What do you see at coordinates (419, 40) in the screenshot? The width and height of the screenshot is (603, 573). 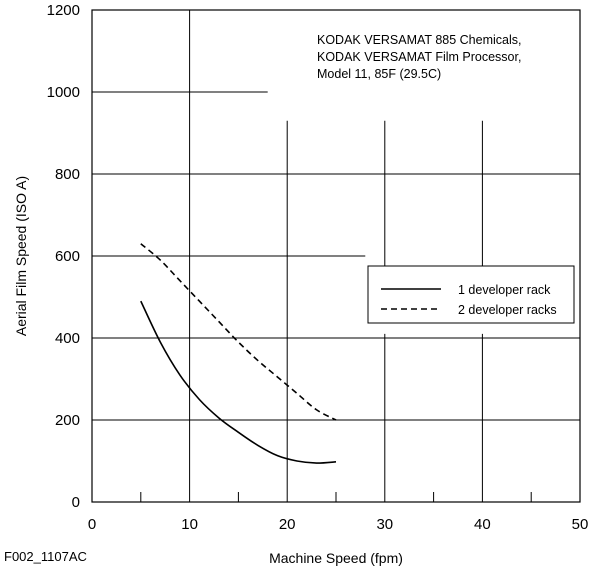 I see `annotation-line-1: KODAK VERSAMAT 885 Chemicals,` at bounding box center [419, 40].